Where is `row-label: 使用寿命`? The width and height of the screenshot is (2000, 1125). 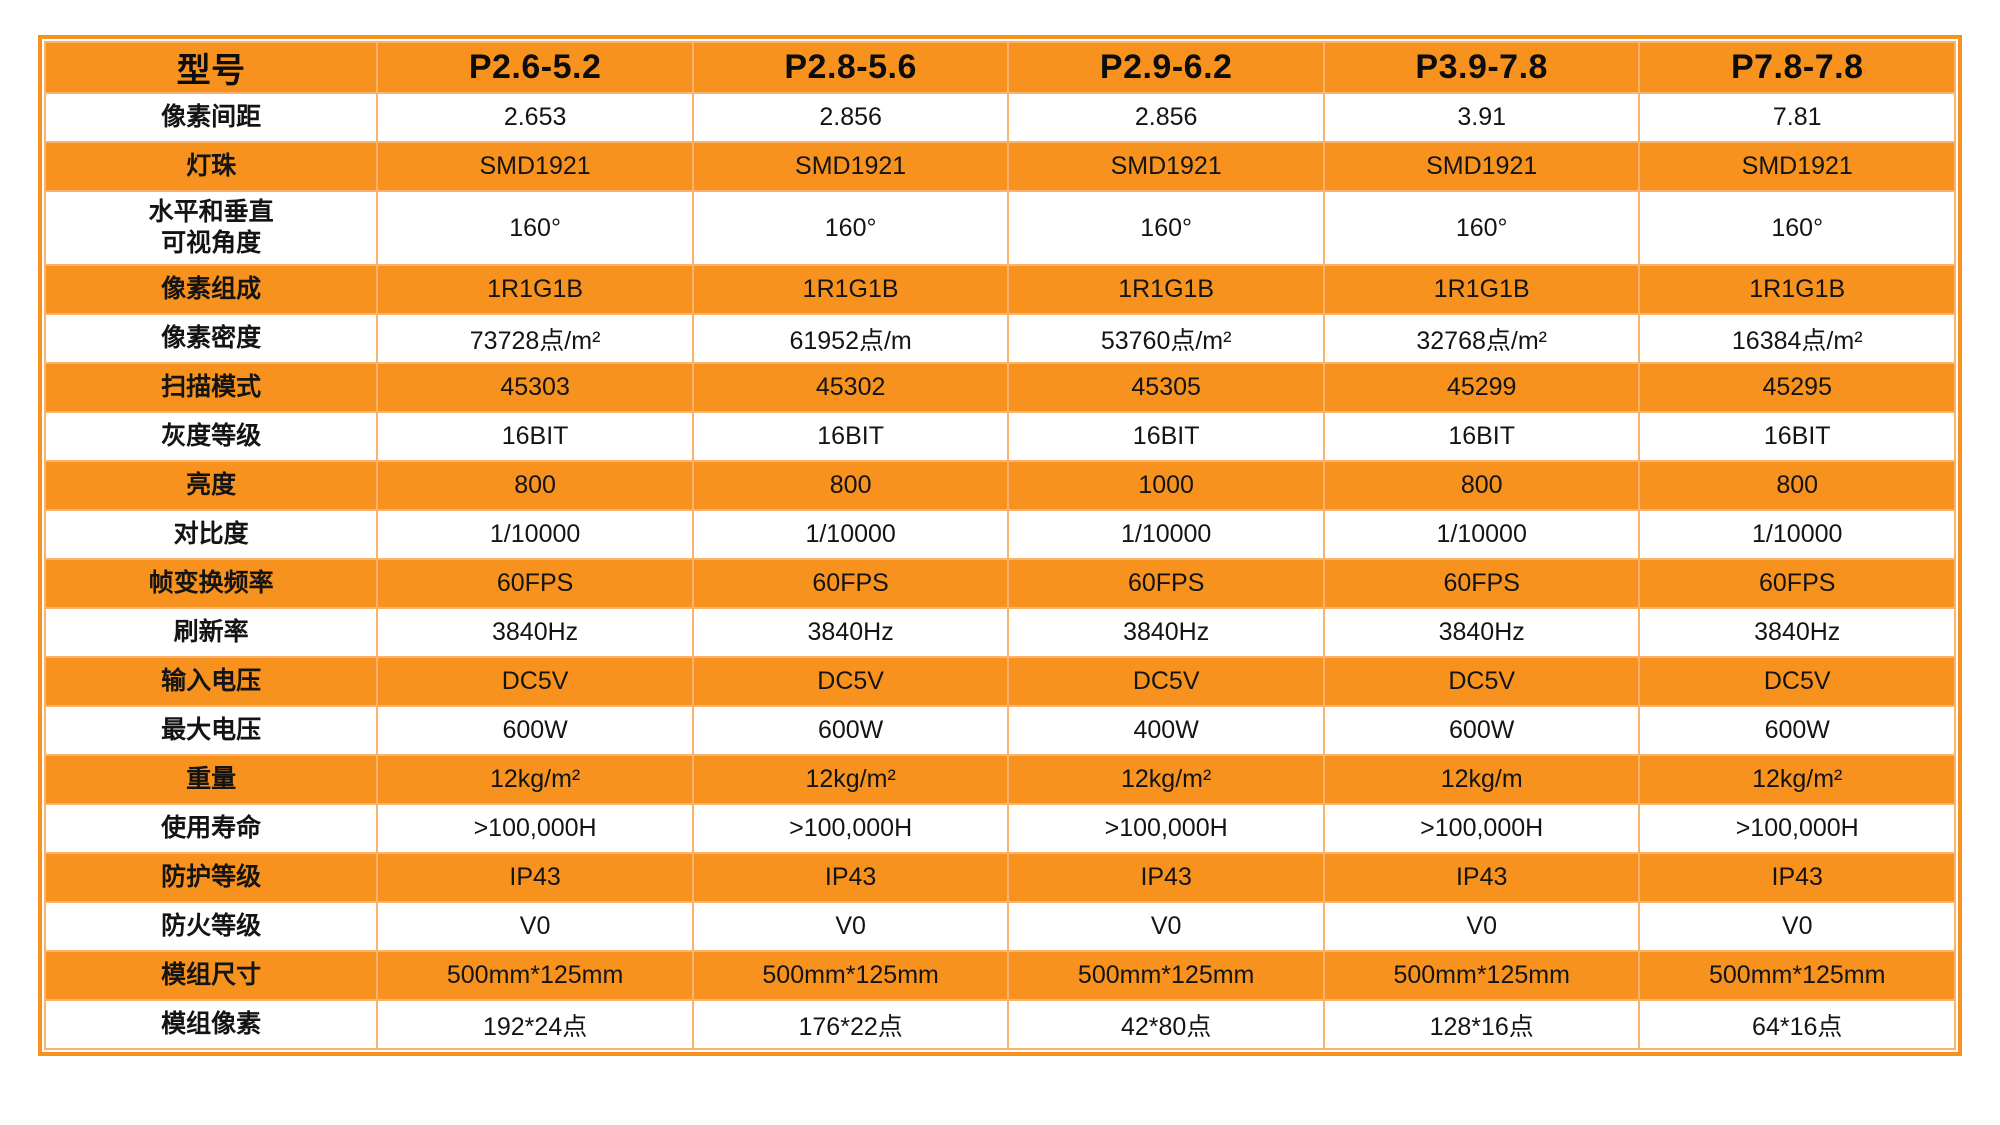
row-label: 使用寿命 is located at coordinates (211, 828).